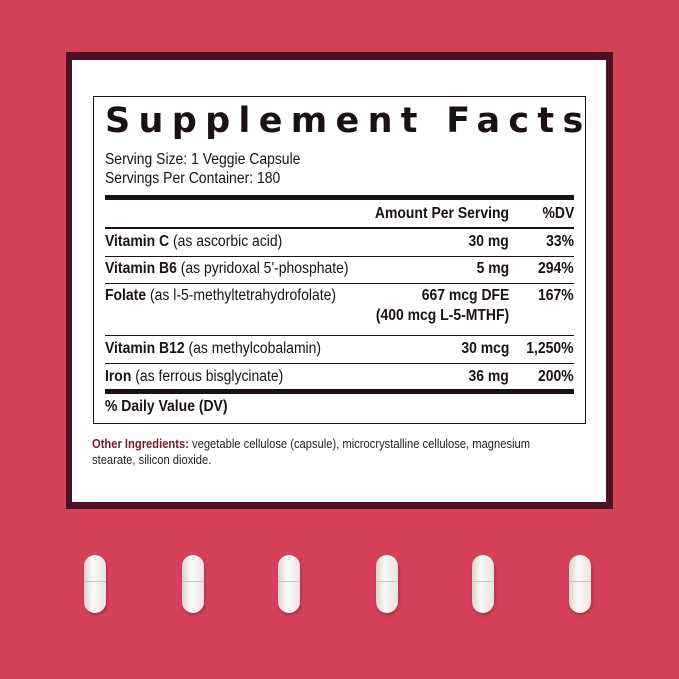 The width and height of the screenshot is (679, 679). Describe the element at coordinates (243, 295) in the screenshot. I see `nutrient-source: (as l-5-methyltetrahydrofolate)` at that location.